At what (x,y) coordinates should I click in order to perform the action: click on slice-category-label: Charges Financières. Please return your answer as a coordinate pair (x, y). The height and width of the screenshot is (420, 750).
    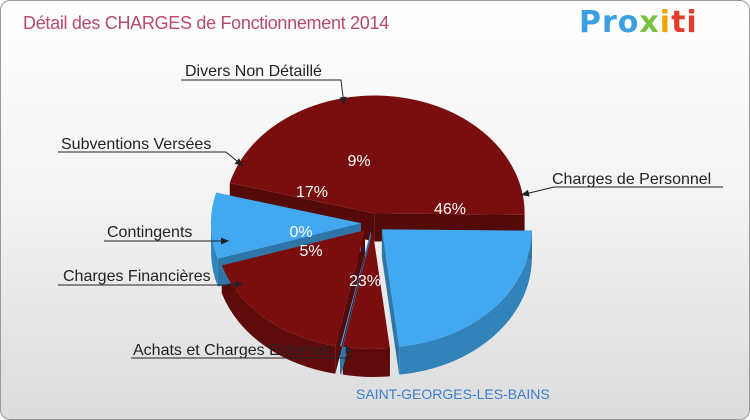
    Looking at the image, I should click on (137, 276).